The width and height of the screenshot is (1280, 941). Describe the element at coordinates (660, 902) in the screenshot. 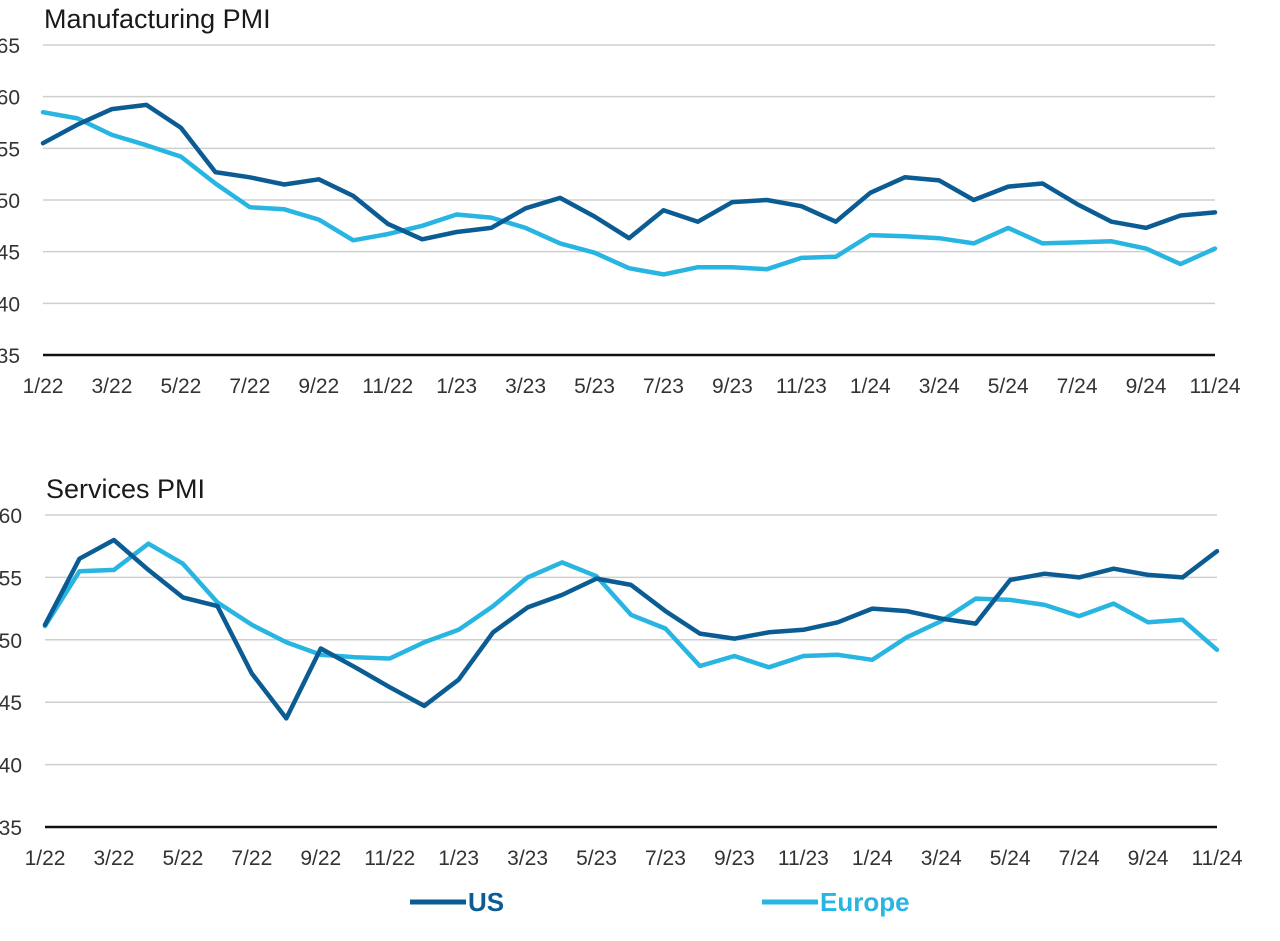

I see `legend: US Europe` at that location.